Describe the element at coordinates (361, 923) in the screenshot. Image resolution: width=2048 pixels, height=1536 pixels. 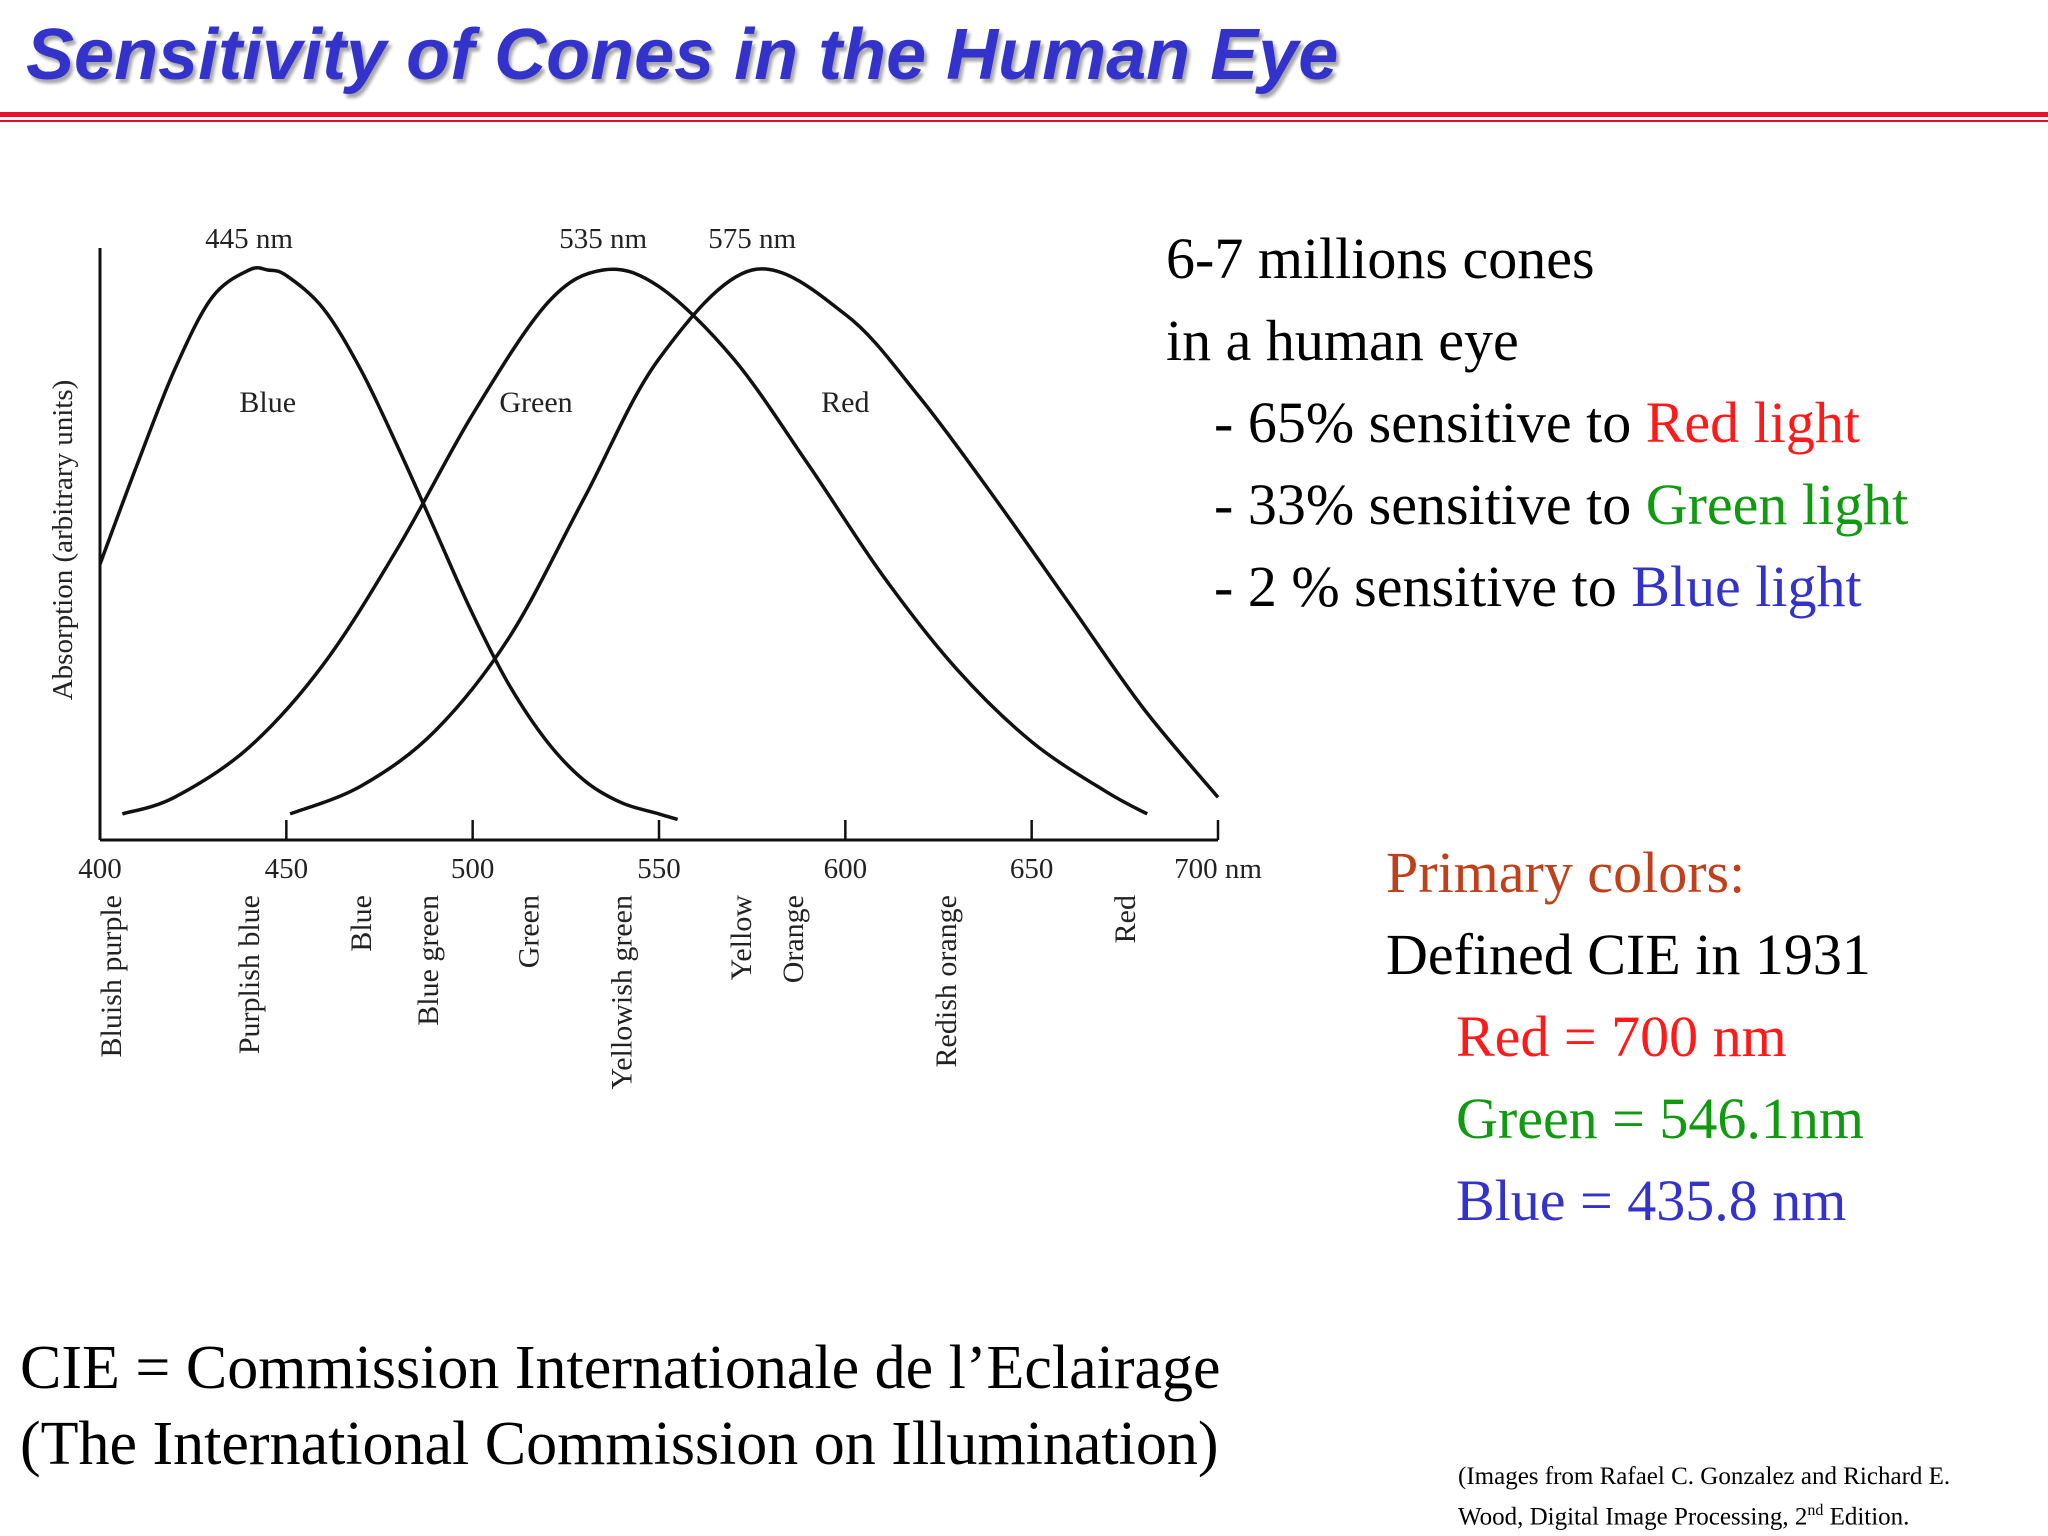
I see `color-band-label: Blue` at that location.